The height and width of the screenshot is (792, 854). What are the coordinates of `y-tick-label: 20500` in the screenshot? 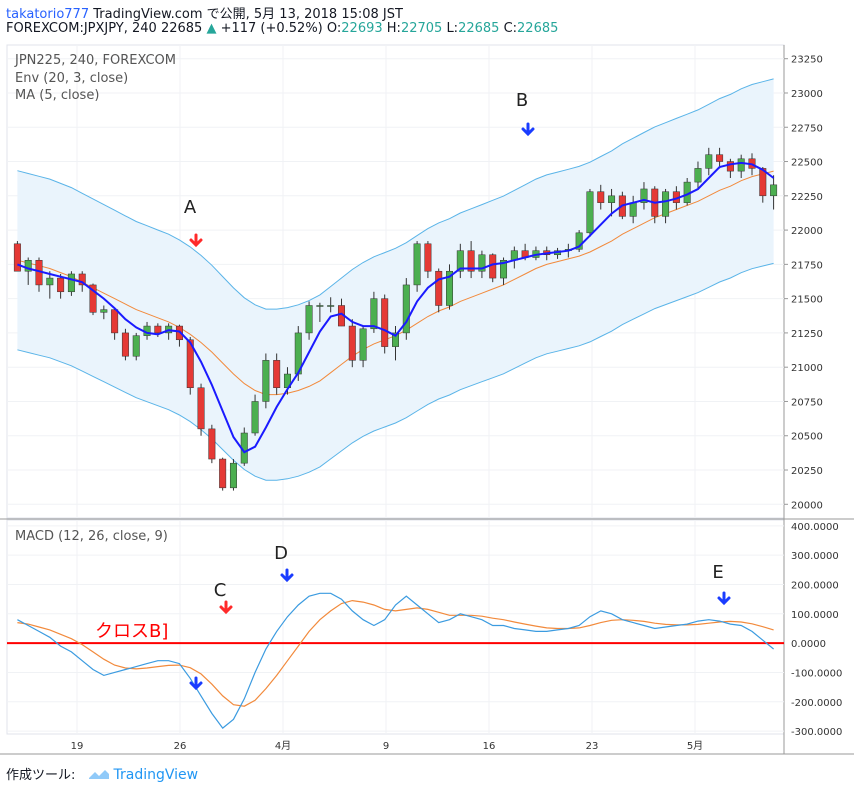 It's located at (807, 437).